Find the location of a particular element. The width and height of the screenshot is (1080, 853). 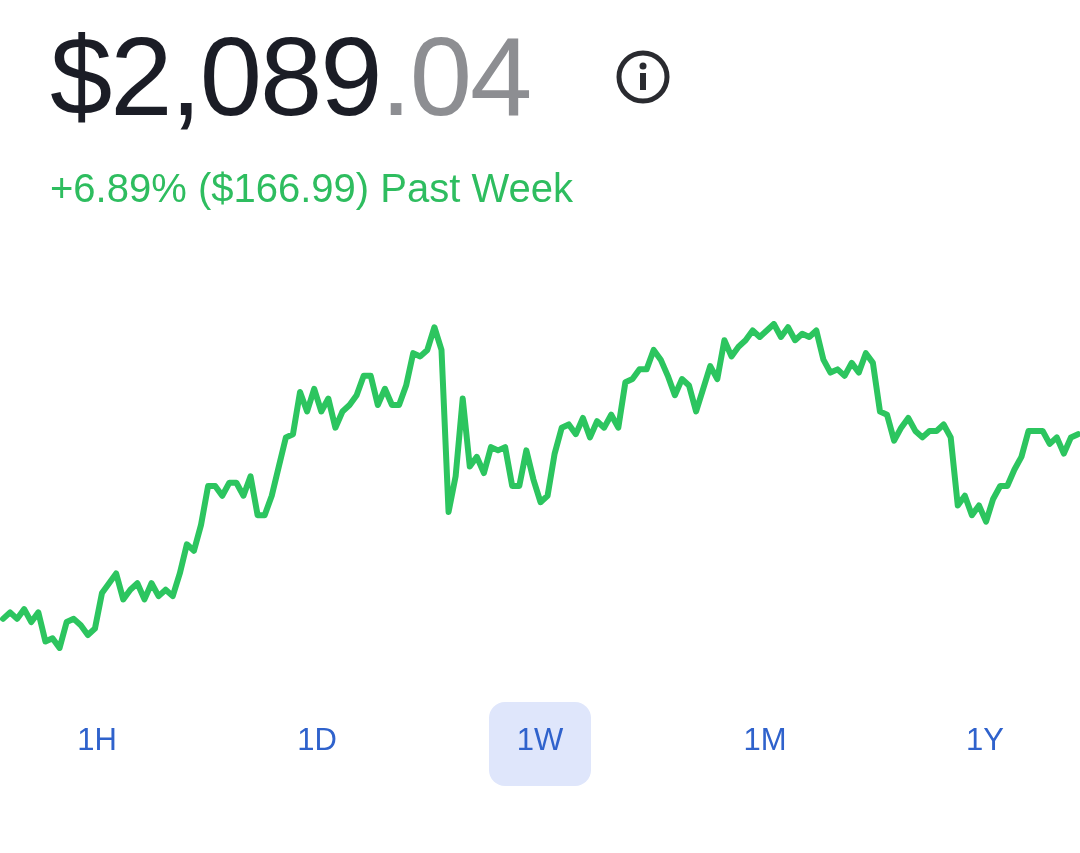

text: 1M is located at coordinates (765, 740).